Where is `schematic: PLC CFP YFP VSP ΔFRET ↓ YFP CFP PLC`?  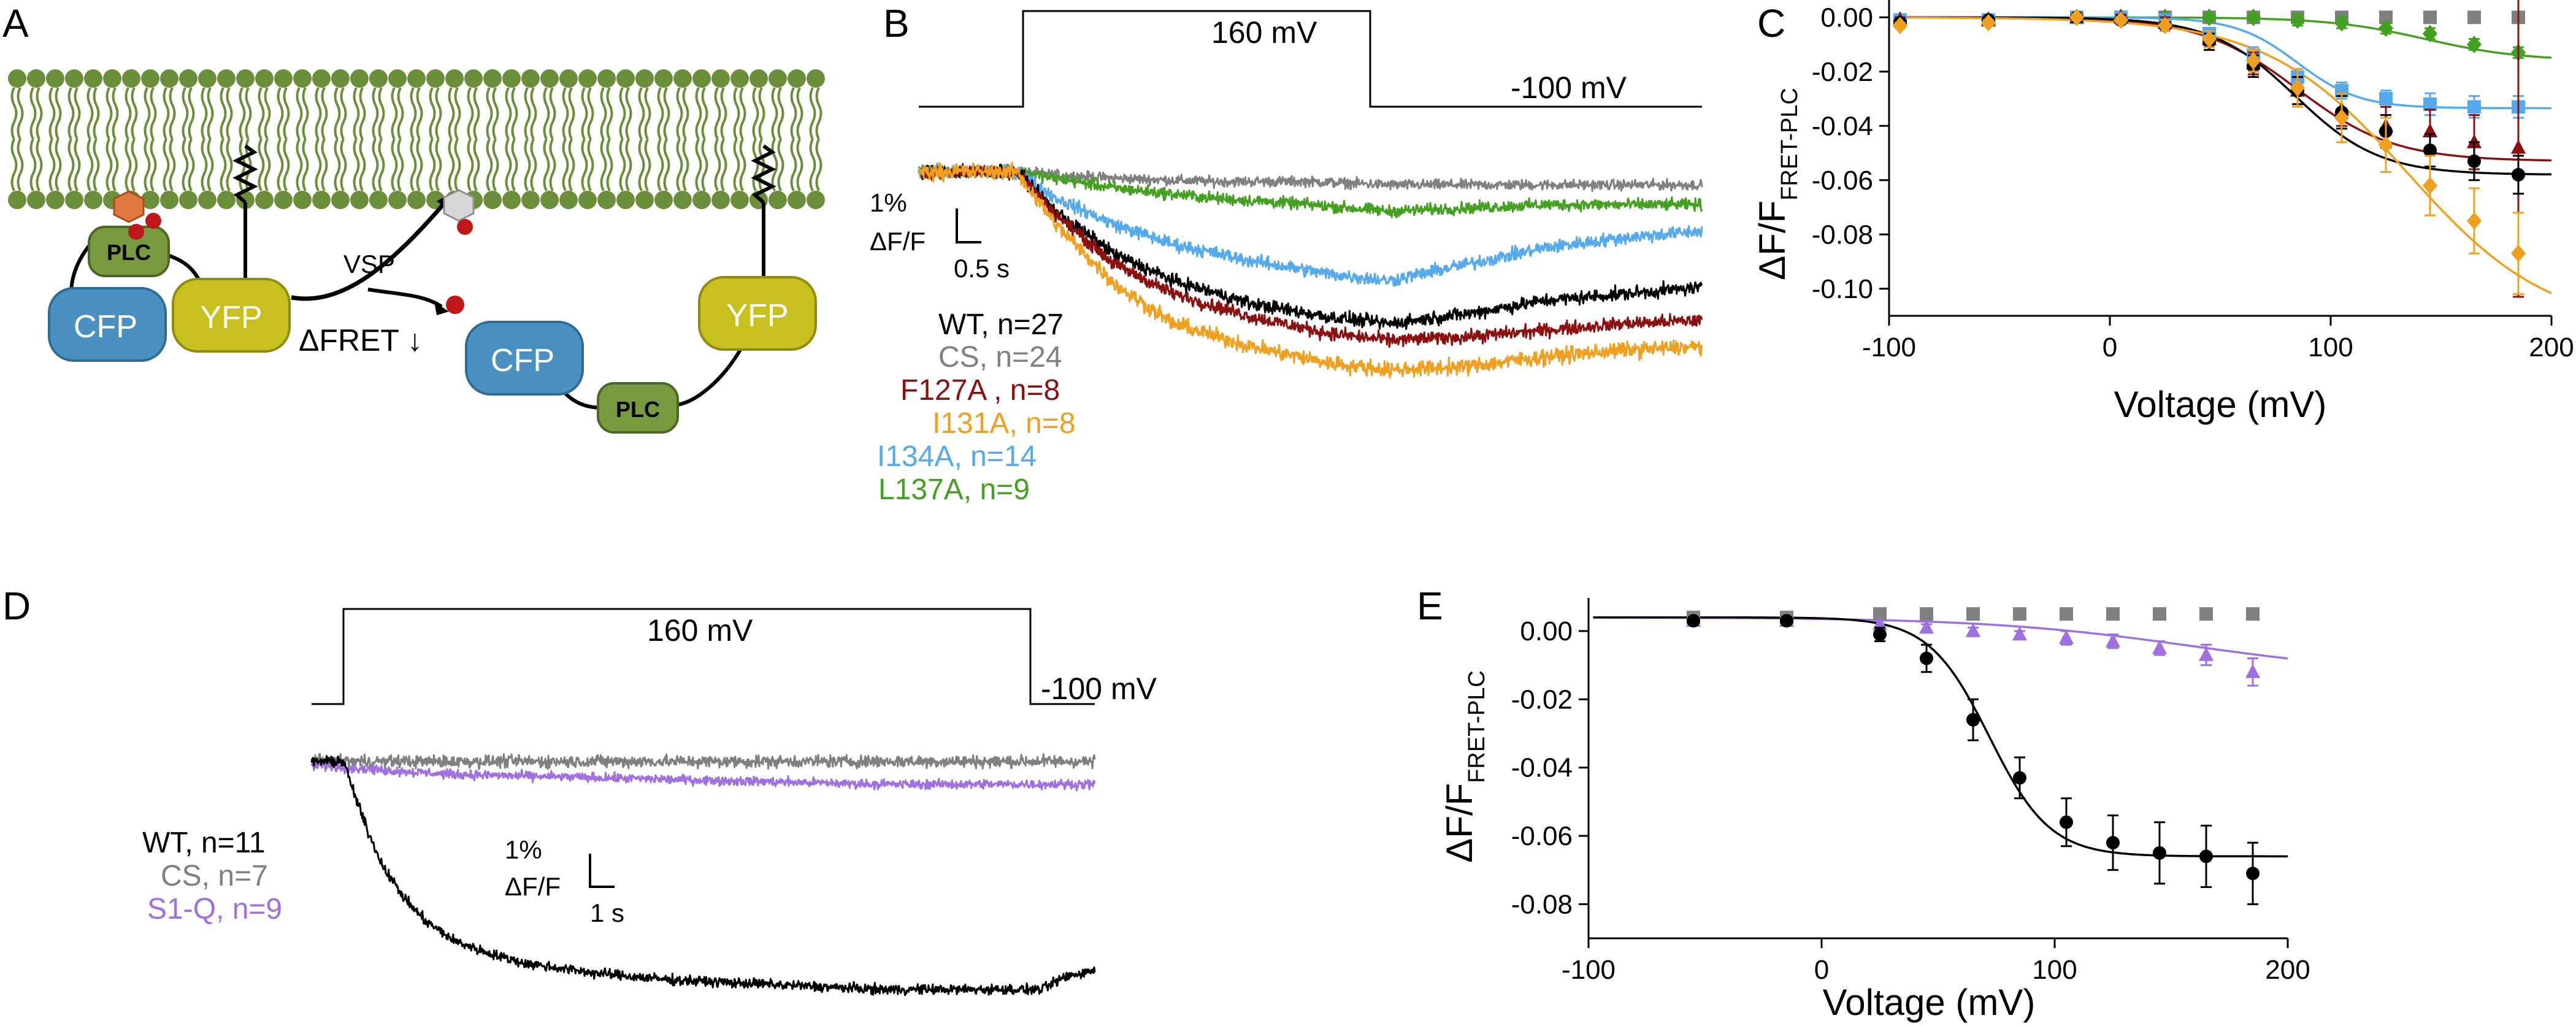 schematic: PLC CFP YFP VSP ΔFRET ↓ YFP CFP PLC is located at coordinates (432, 289).